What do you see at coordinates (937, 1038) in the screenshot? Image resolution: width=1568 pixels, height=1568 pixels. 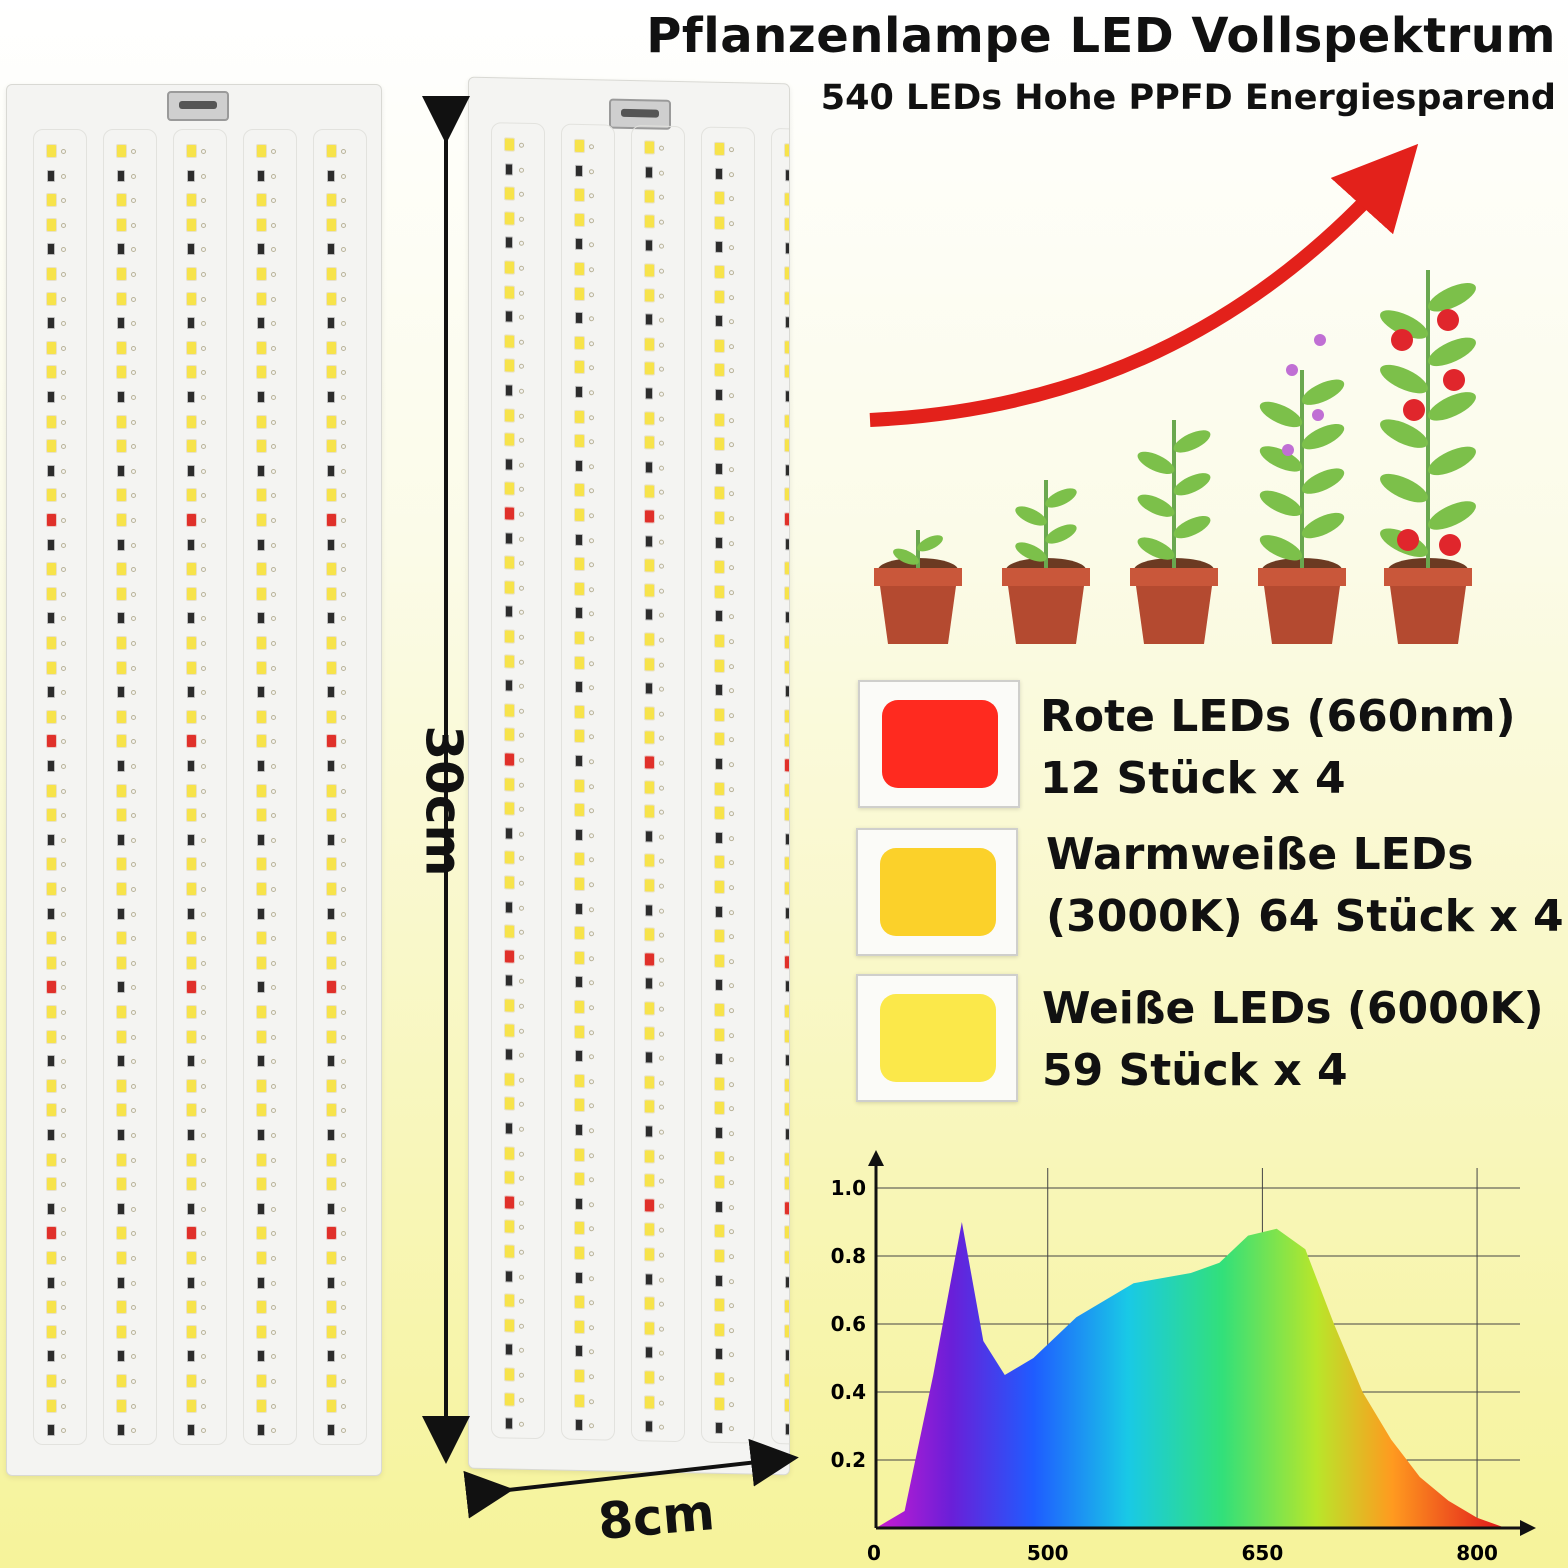 I see `white-led-chip-icon` at bounding box center [937, 1038].